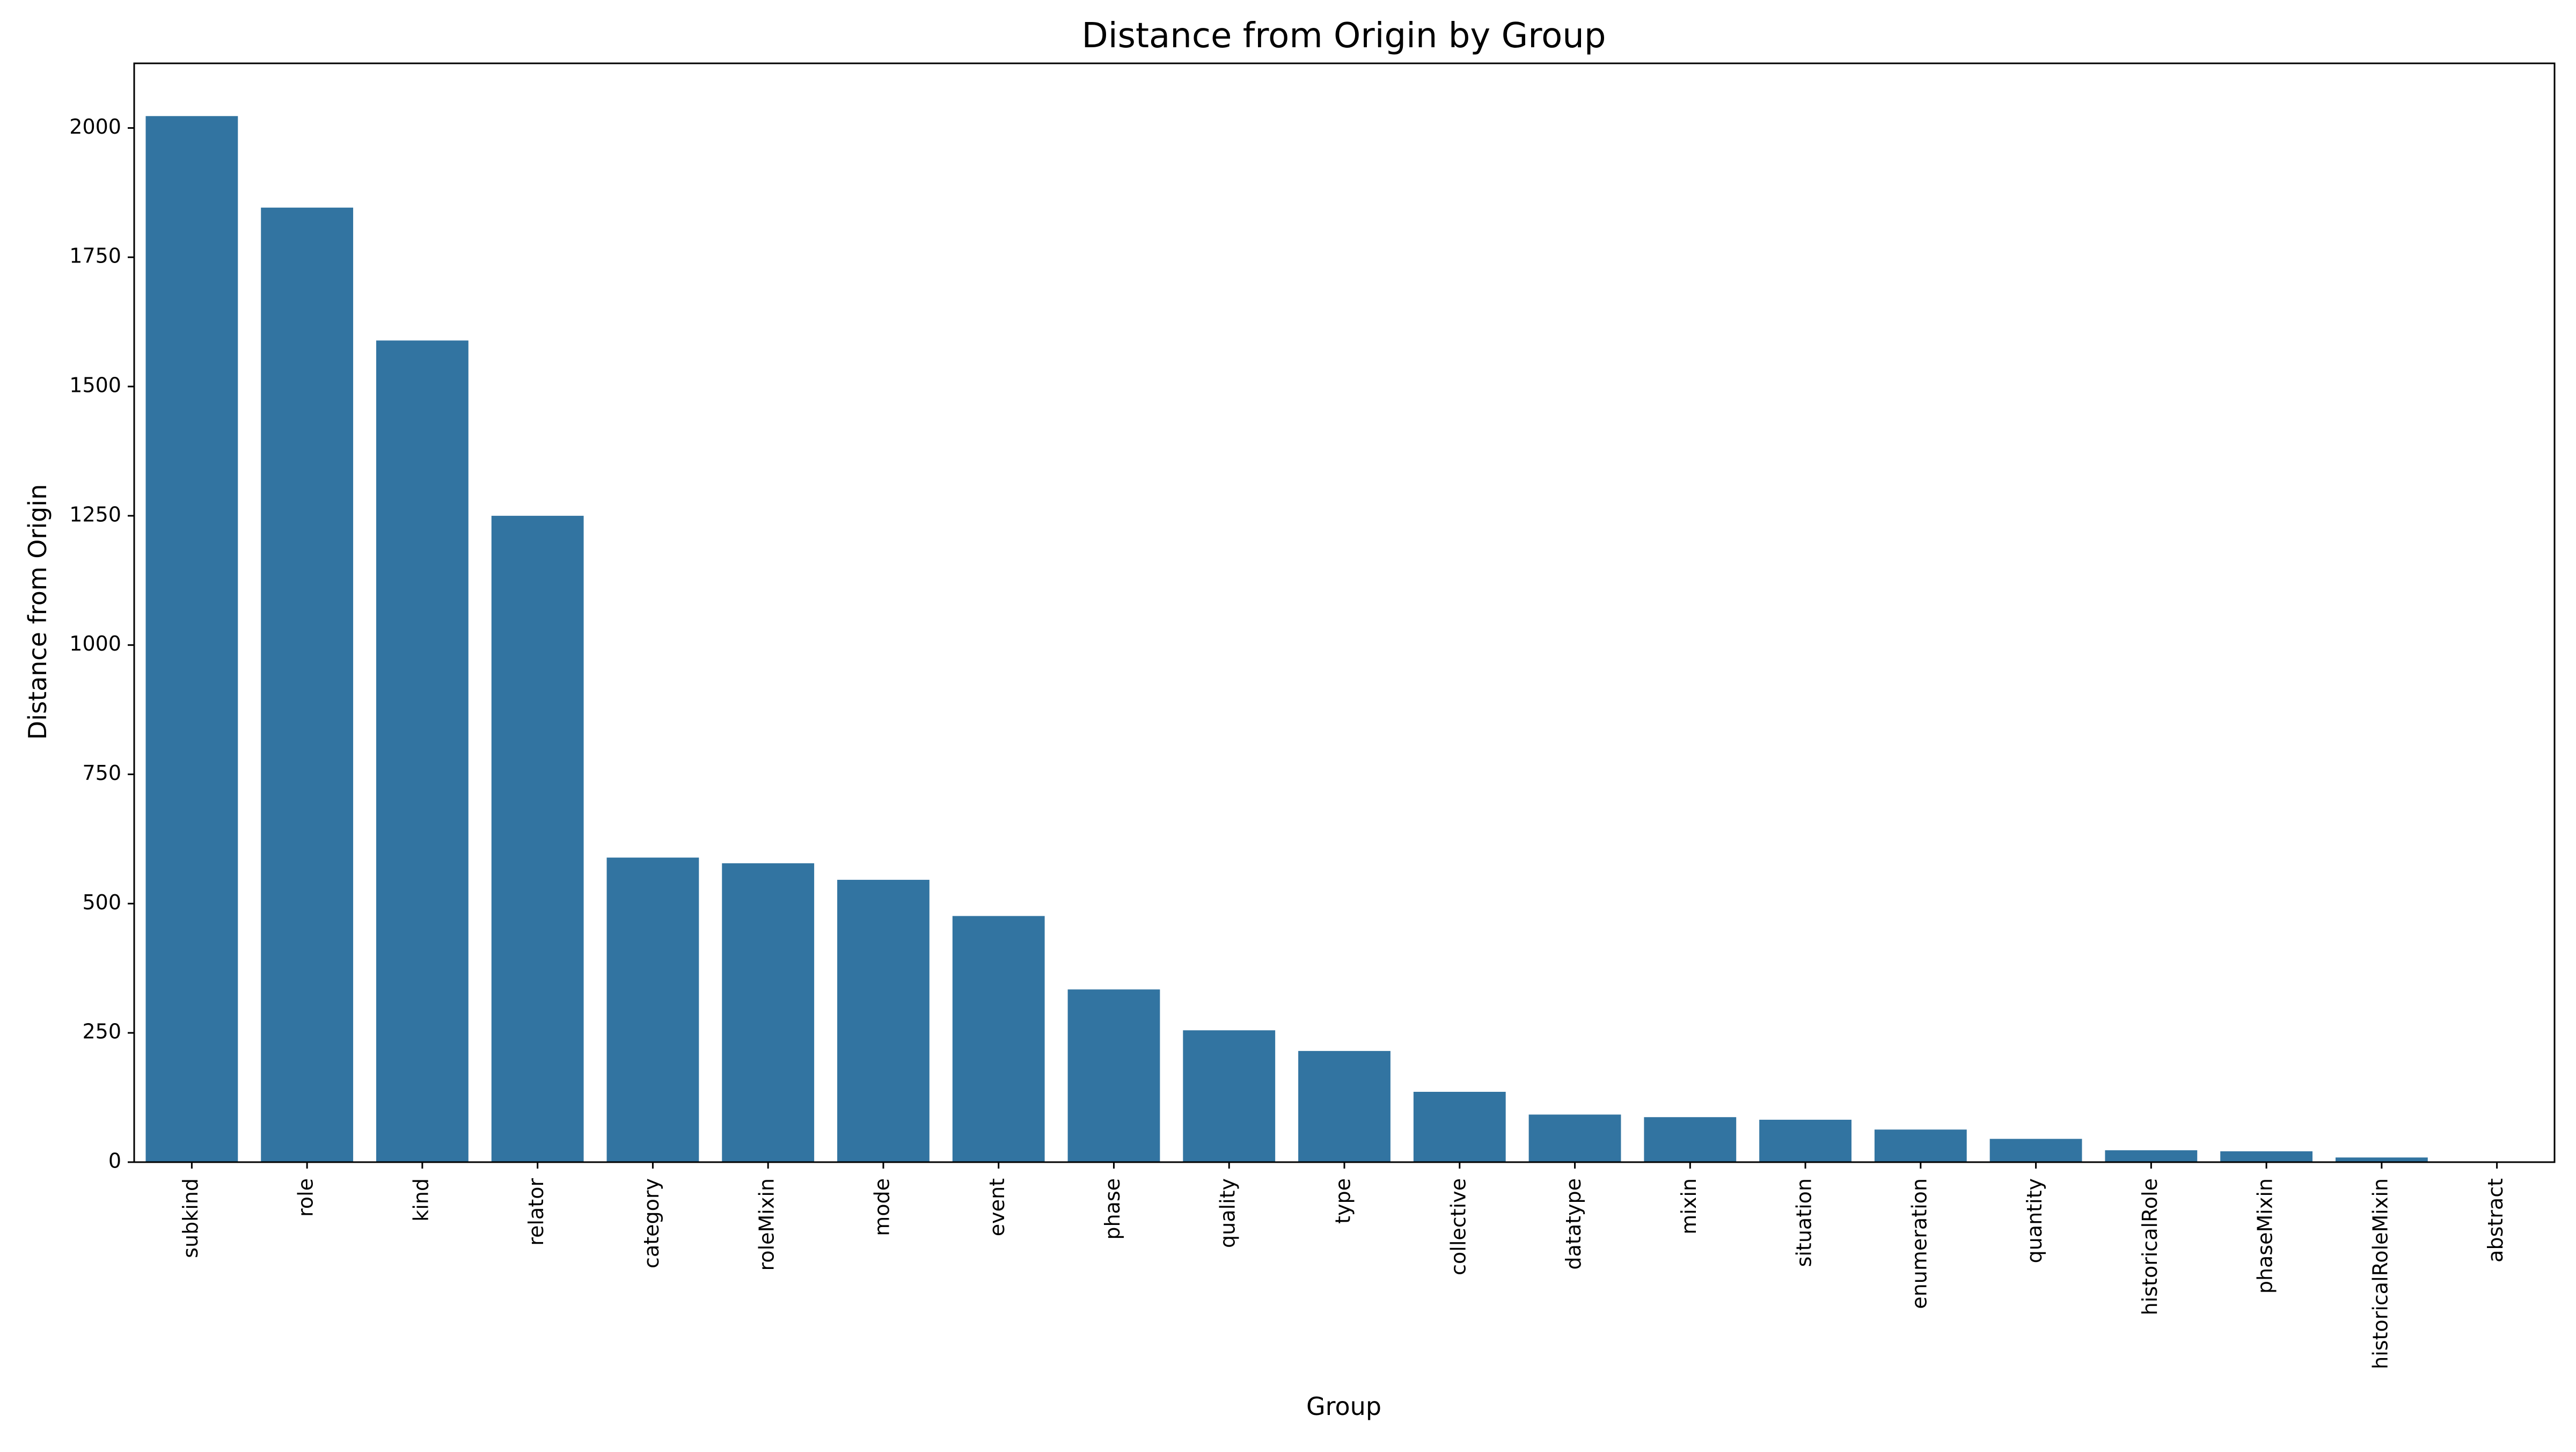 The width and height of the screenshot is (2576, 1452). What do you see at coordinates (306, 1197) in the screenshot?
I see `x-tick-label: role` at bounding box center [306, 1197].